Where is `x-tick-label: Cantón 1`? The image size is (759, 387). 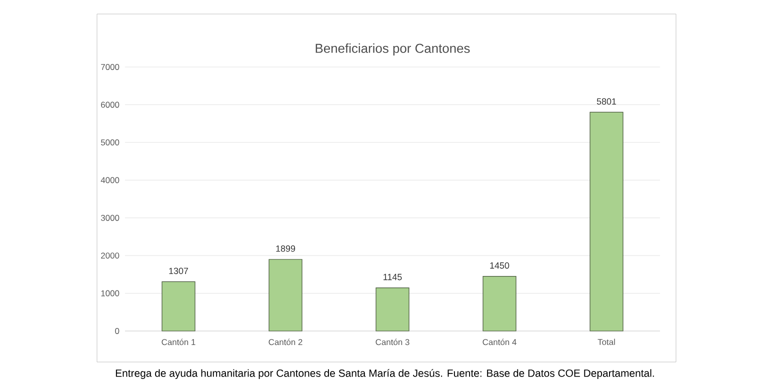
x-tick-label: Cantón 1 is located at coordinates (179, 342).